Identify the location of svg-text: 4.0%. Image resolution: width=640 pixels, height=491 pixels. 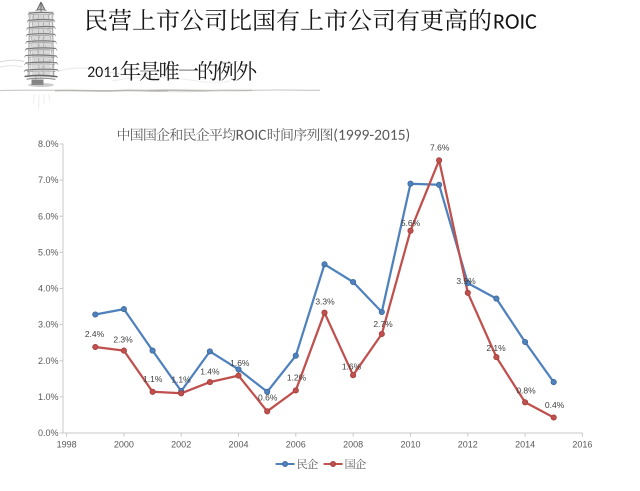
(48, 289).